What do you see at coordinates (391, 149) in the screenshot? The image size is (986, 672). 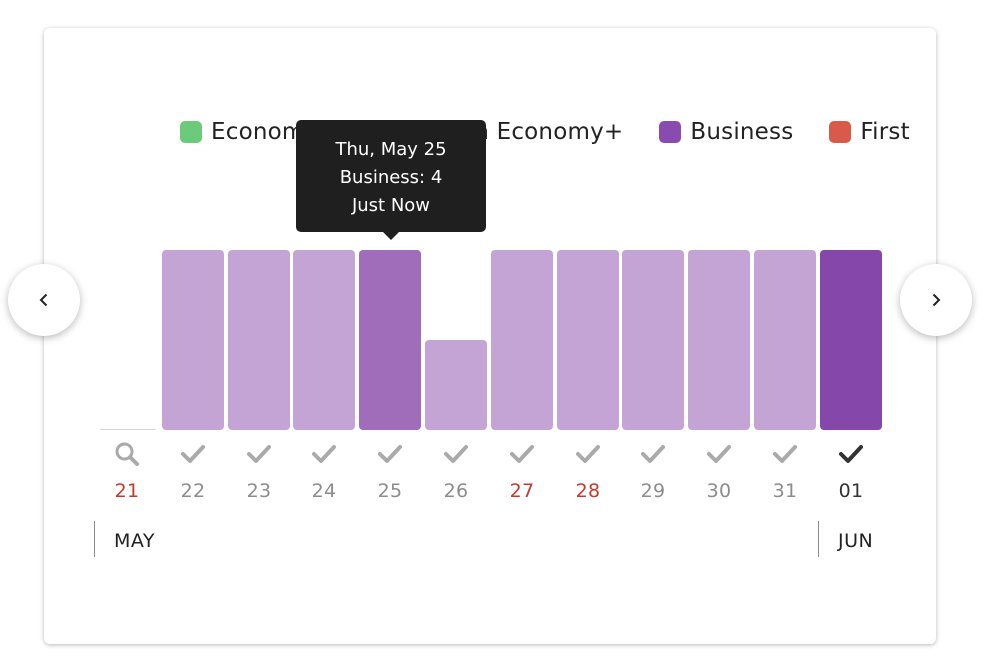 I see `tooltip-date: Thu, May 25` at bounding box center [391, 149].